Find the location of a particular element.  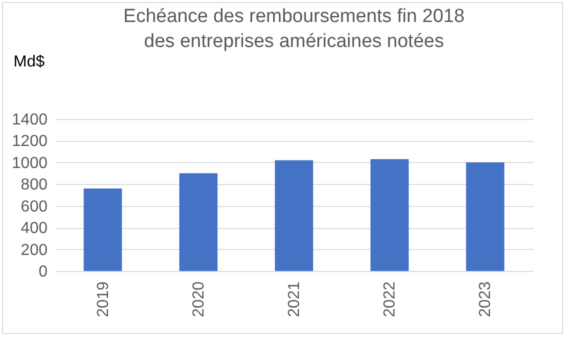

y-axis-title: Md$ is located at coordinates (29, 62).